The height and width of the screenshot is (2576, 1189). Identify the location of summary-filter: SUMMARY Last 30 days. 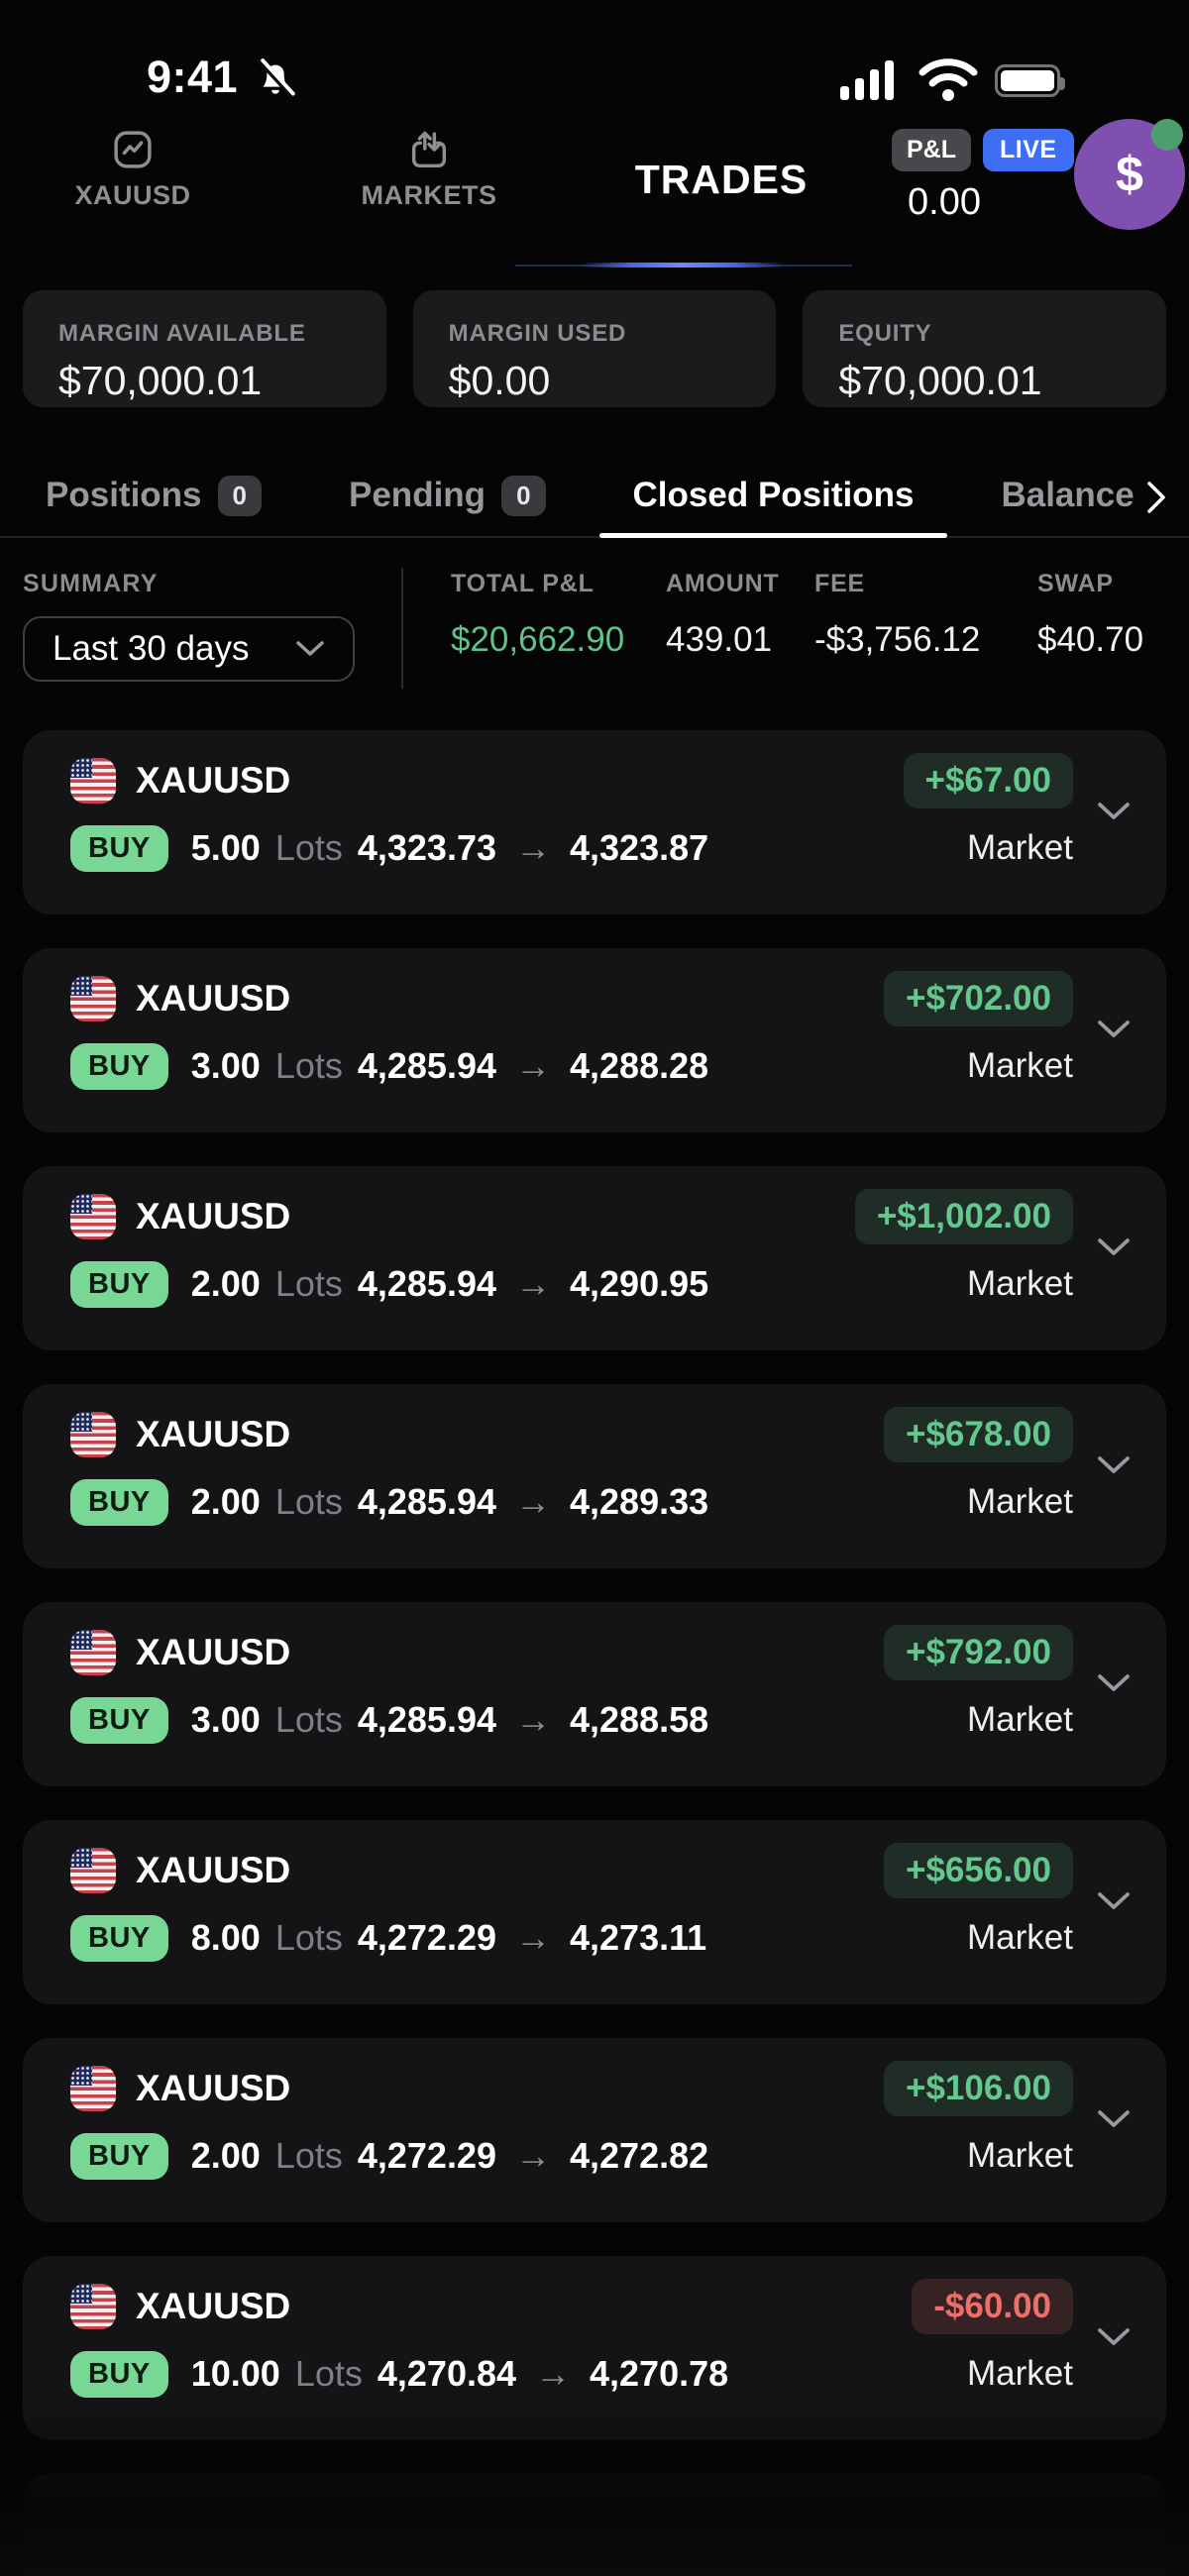
(190, 627).